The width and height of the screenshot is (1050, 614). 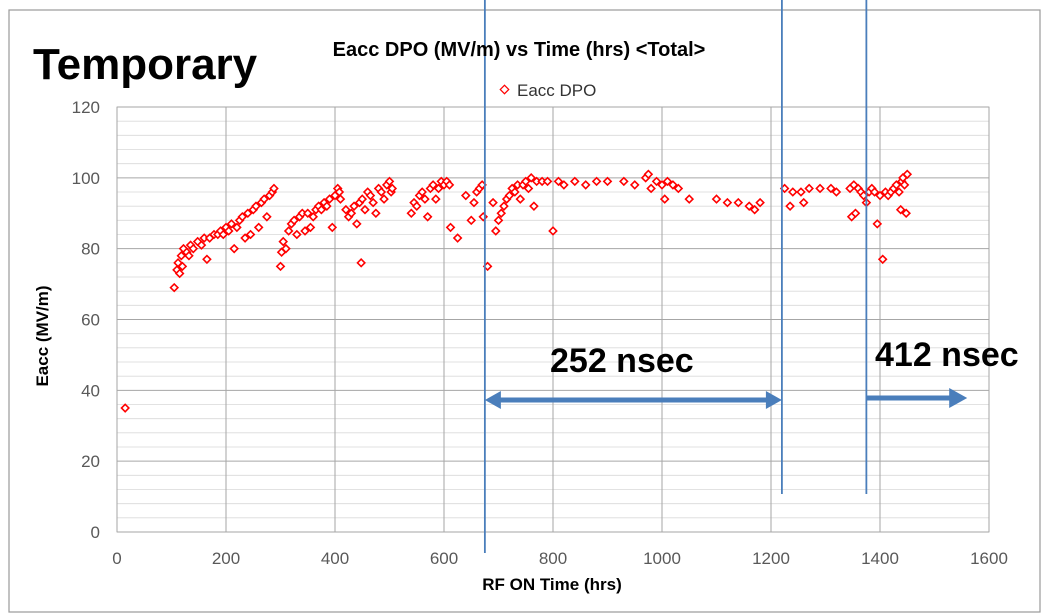 I want to click on arrow-head-left, so click(x=492, y=400).